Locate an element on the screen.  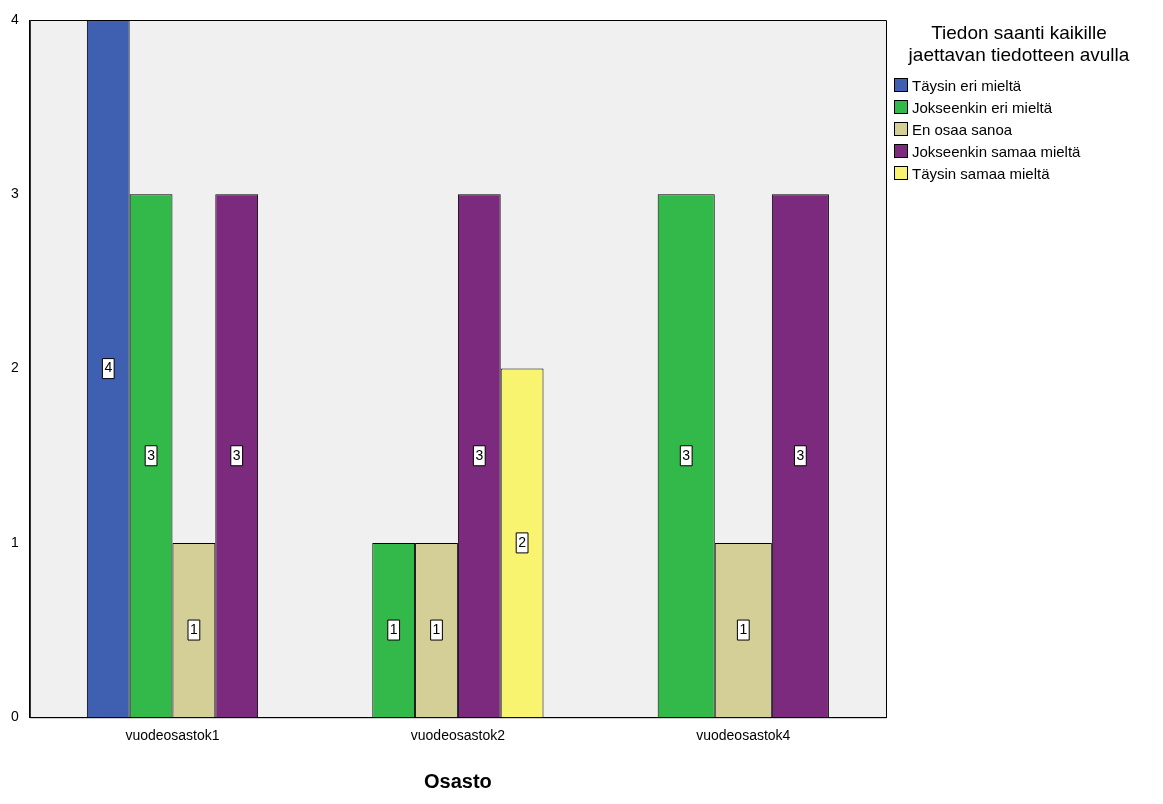
x-tick-label: vuodeosastok2 is located at coordinates (458, 735).